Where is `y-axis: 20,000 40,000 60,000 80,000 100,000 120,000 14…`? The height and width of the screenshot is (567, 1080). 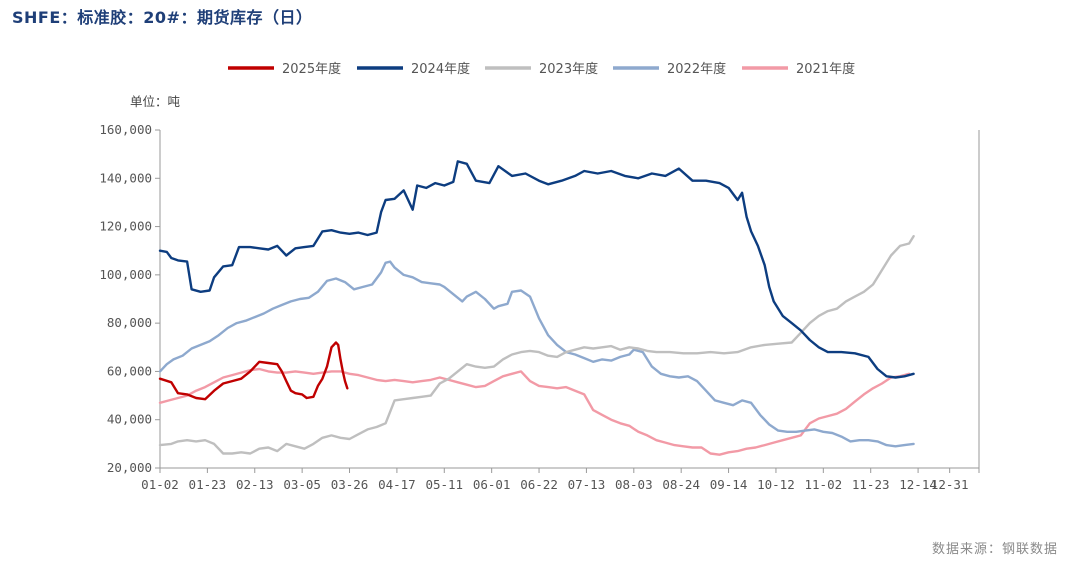 y-axis: 20,000 40,000 60,000 80,000 100,000 120,000 14… is located at coordinates (129, 298).